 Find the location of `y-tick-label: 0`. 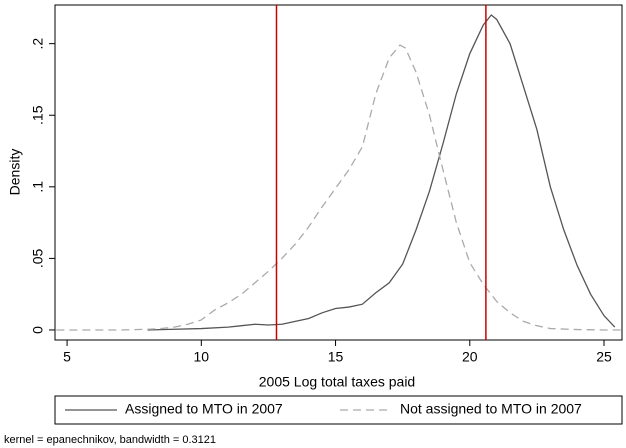

y-tick-label: 0 is located at coordinates (38, 330).